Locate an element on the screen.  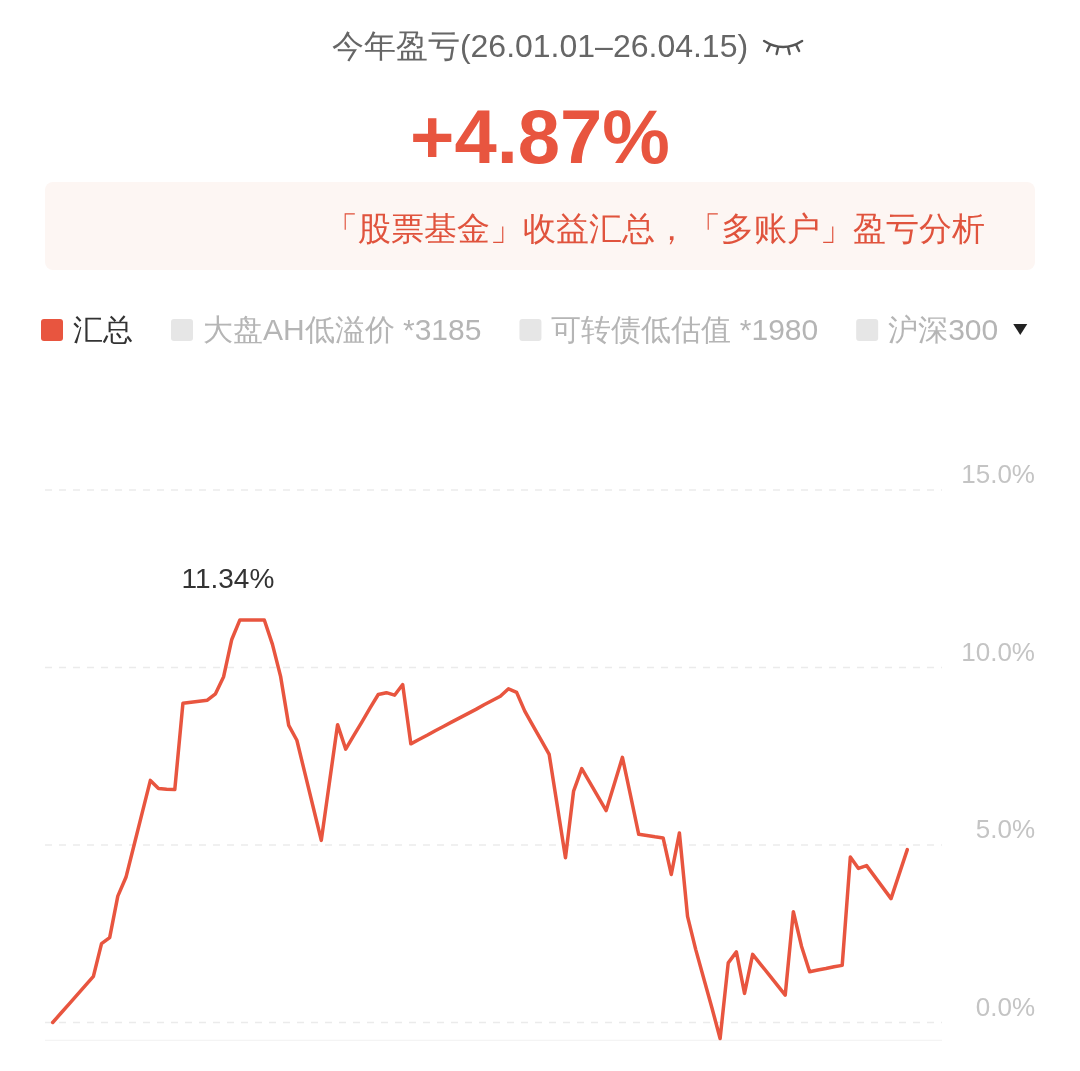
ytick-label: 5.0% is located at coordinates (1005, 829).